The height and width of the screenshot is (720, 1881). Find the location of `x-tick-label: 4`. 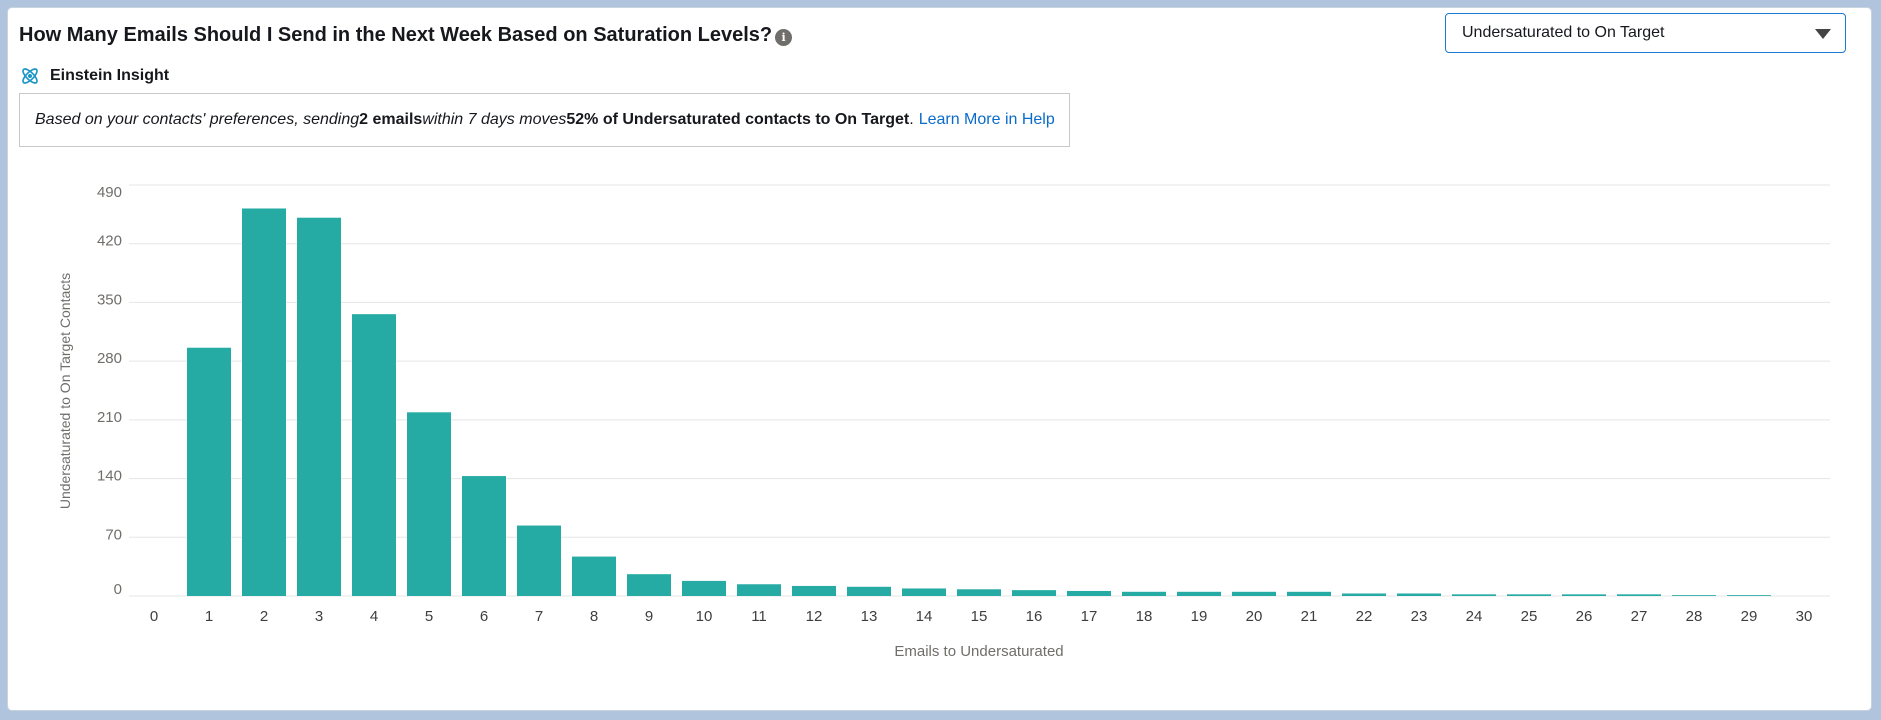

x-tick-label: 4 is located at coordinates (374, 616).